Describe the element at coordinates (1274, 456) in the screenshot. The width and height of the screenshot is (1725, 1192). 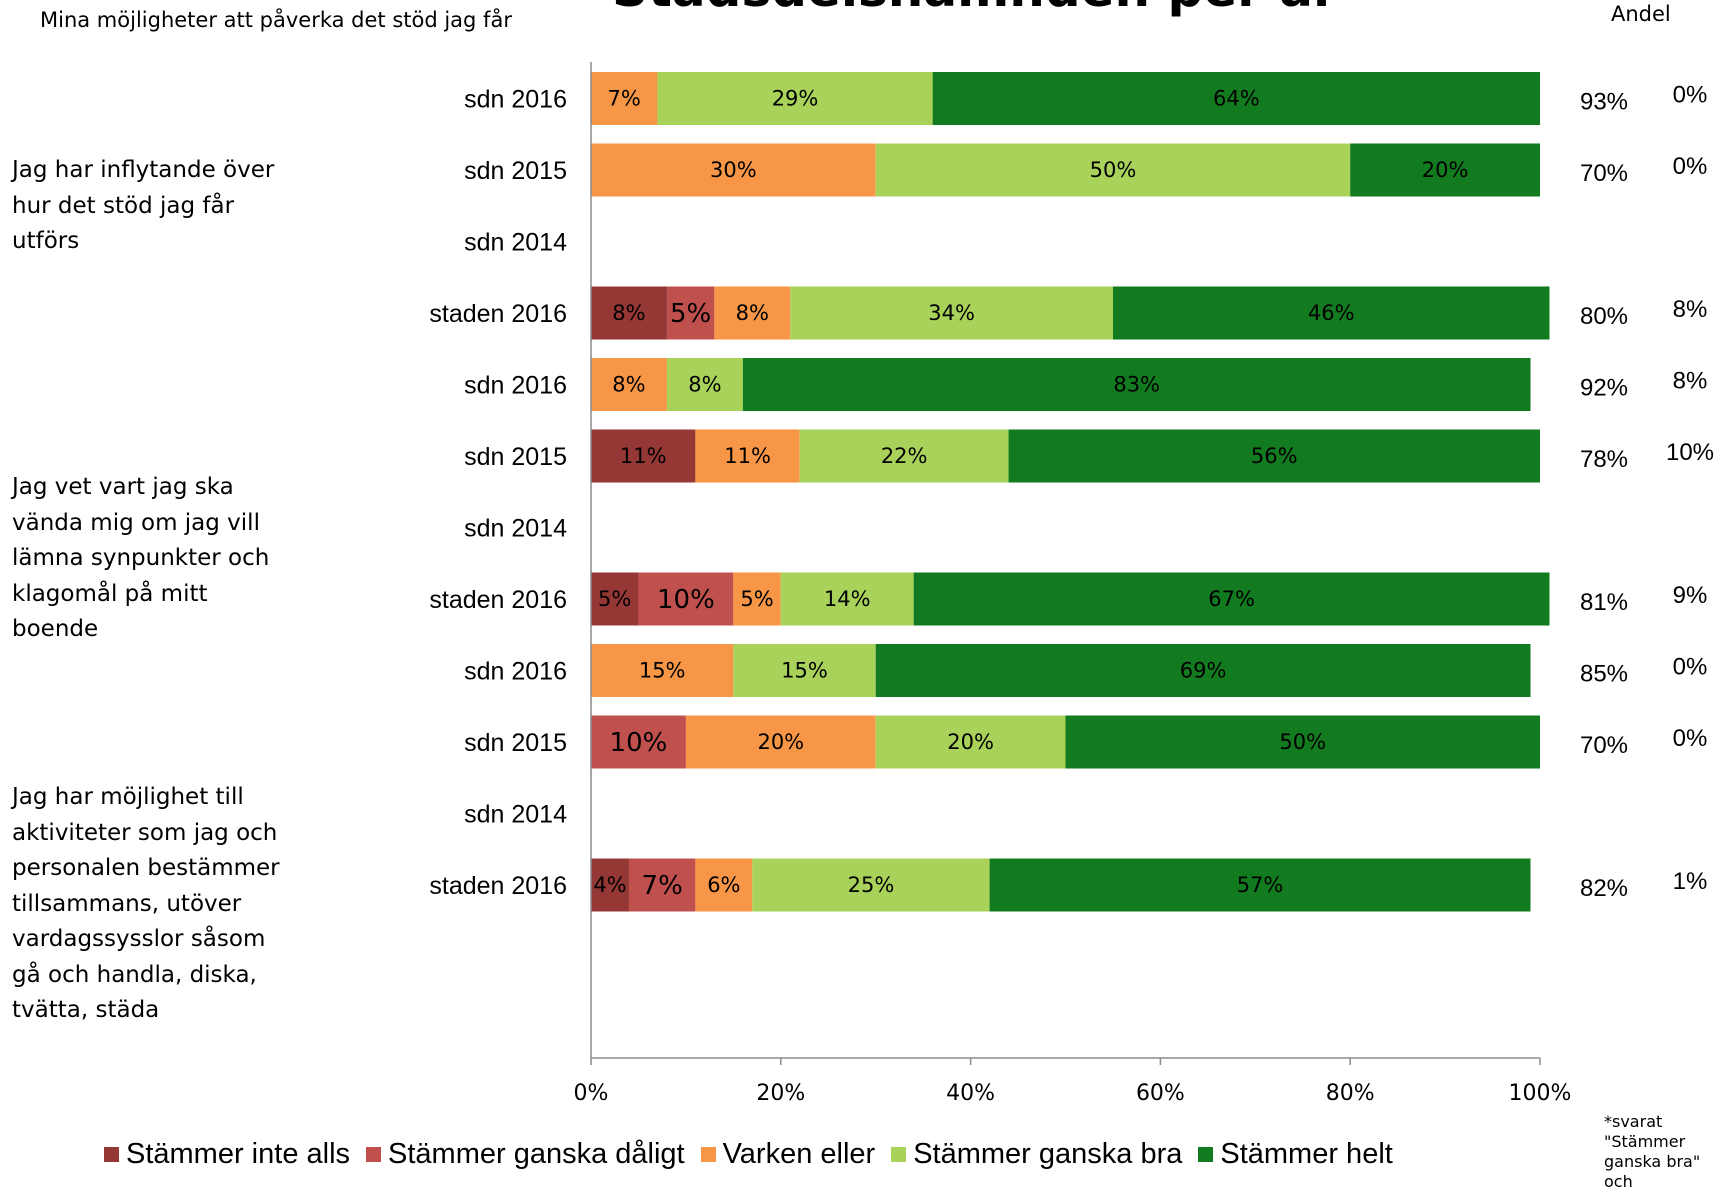
I see `data-label: 56%` at that location.